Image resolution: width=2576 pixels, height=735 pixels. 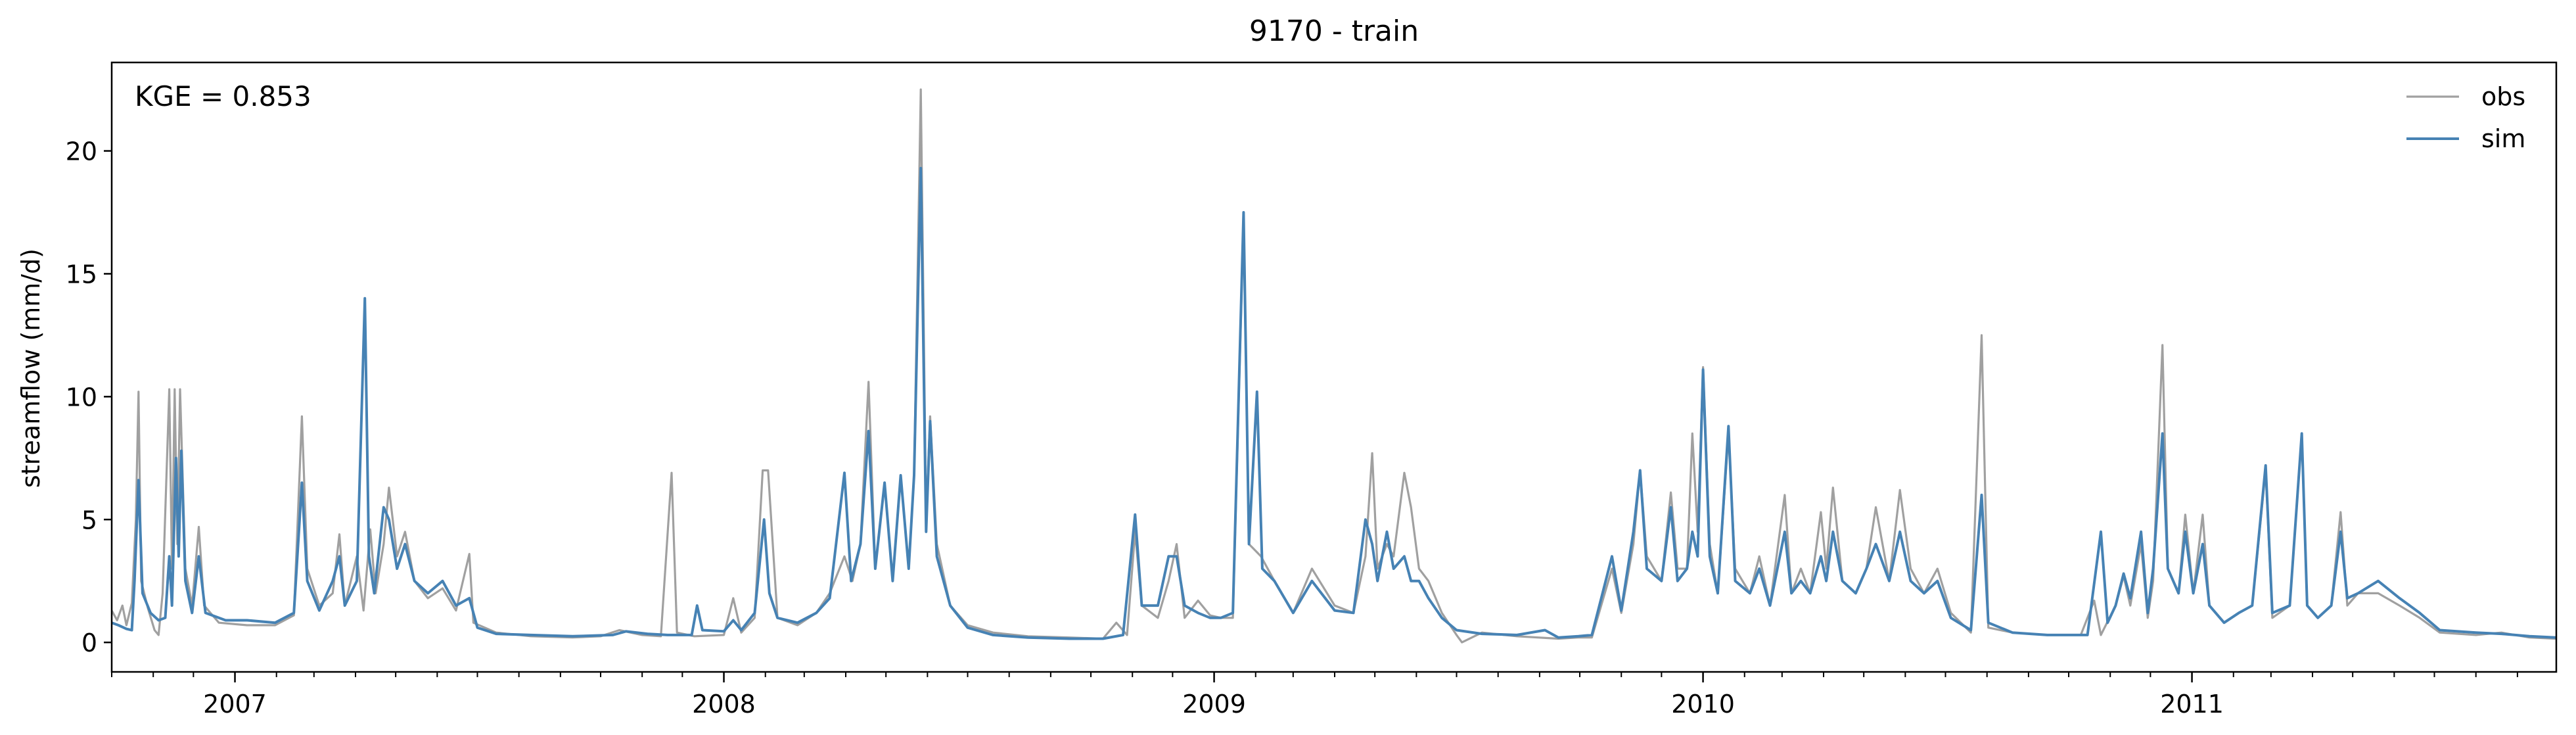 I want to click on y-tick-label: 15, so click(x=82, y=274).